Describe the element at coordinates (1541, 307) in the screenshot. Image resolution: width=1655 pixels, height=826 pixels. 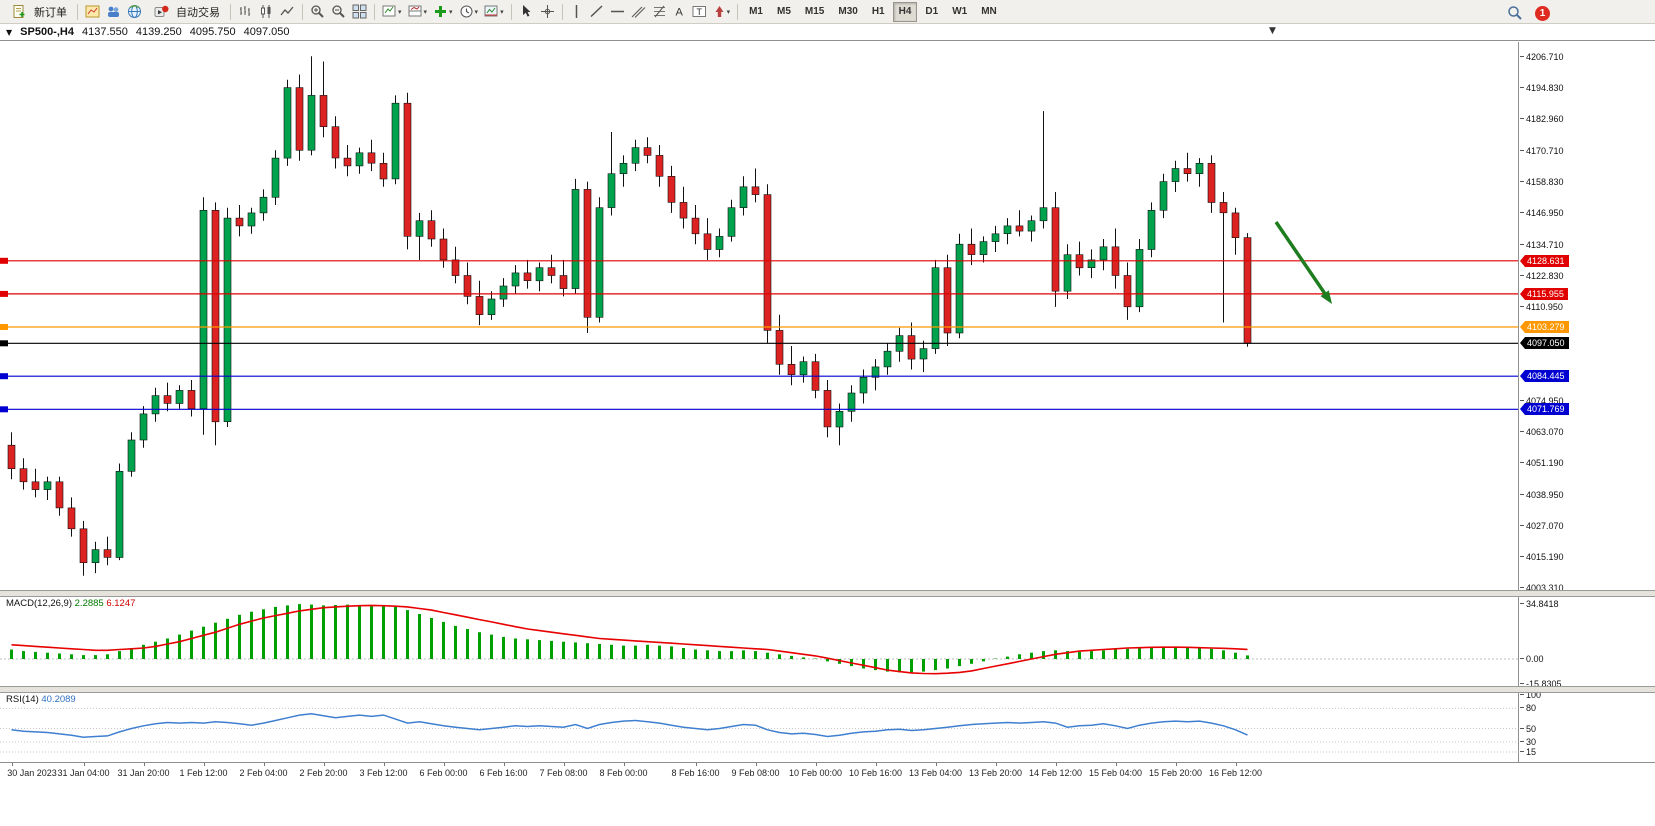
I see `axis-label: 4110.950` at that location.